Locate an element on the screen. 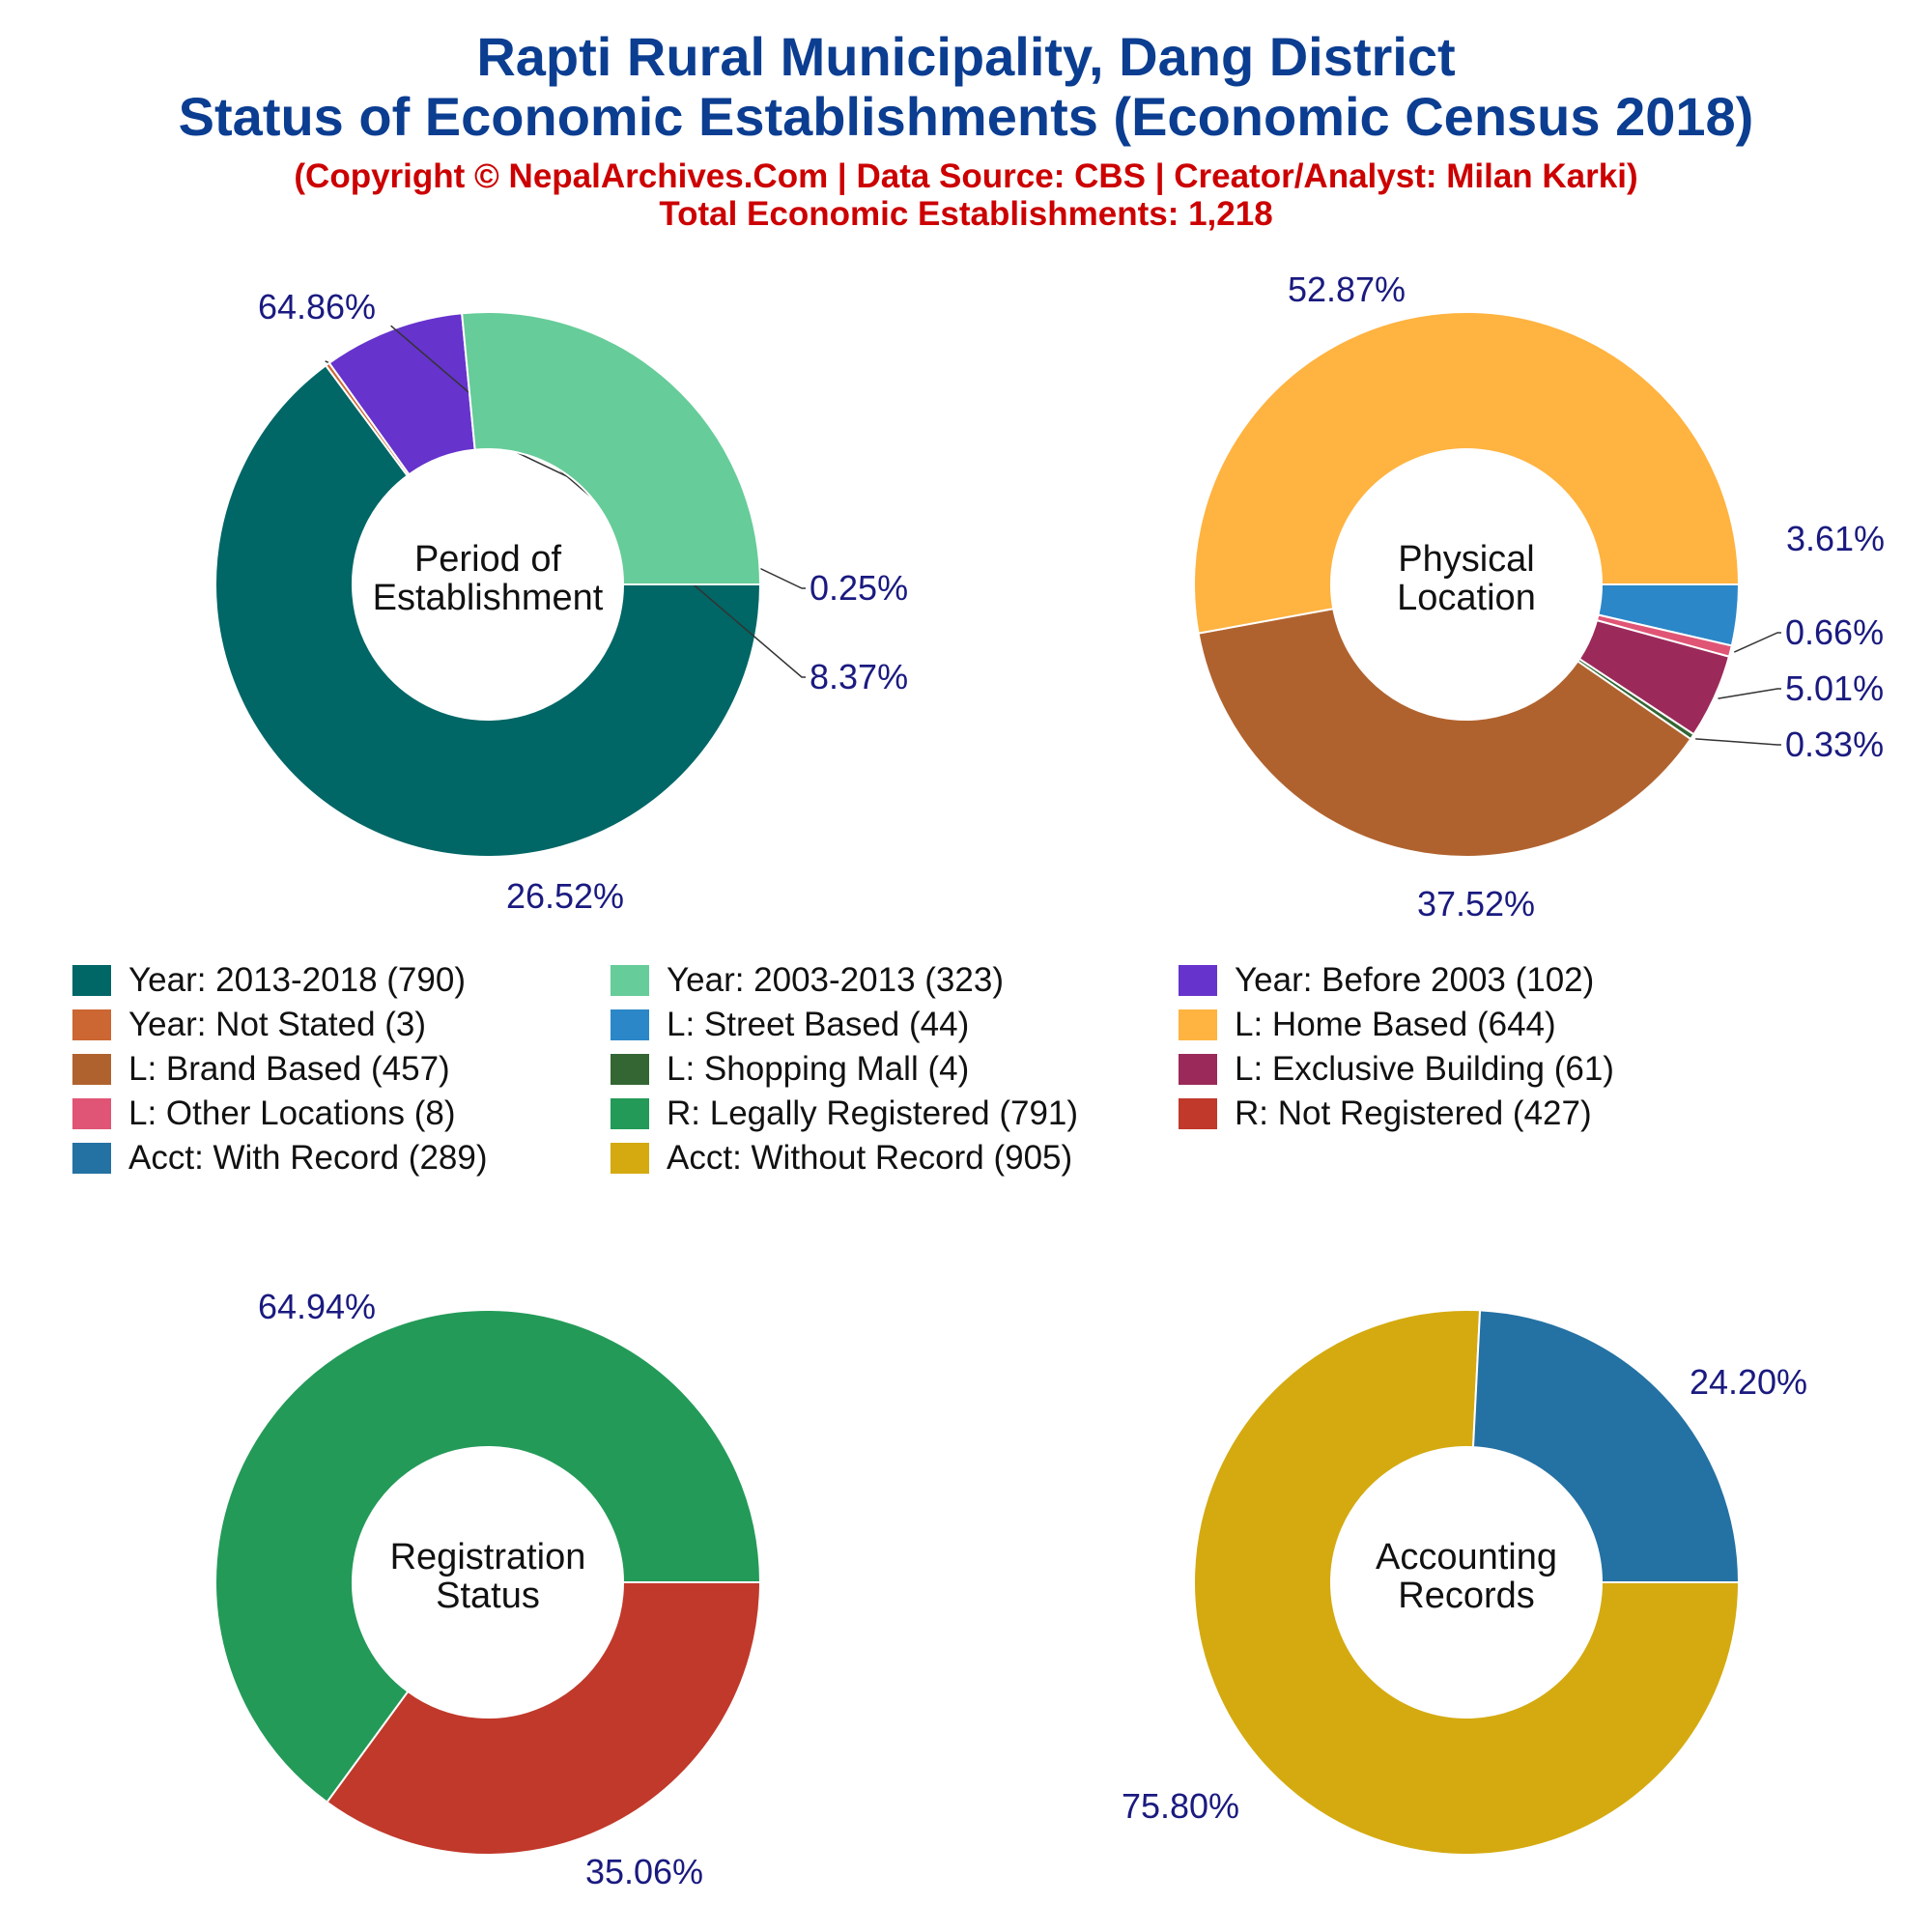  legend-item: L: Exclusive Building (61) is located at coordinates (1396, 1069).